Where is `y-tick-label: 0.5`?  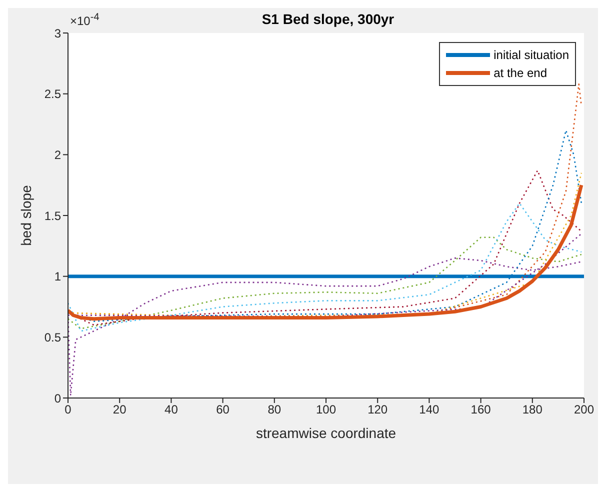 y-tick-label: 0.5 is located at coordinates (53, 337).